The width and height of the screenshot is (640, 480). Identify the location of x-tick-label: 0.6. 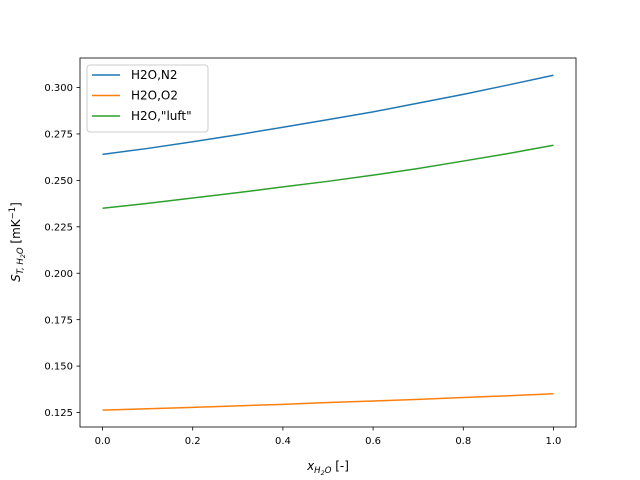
(373, 441).